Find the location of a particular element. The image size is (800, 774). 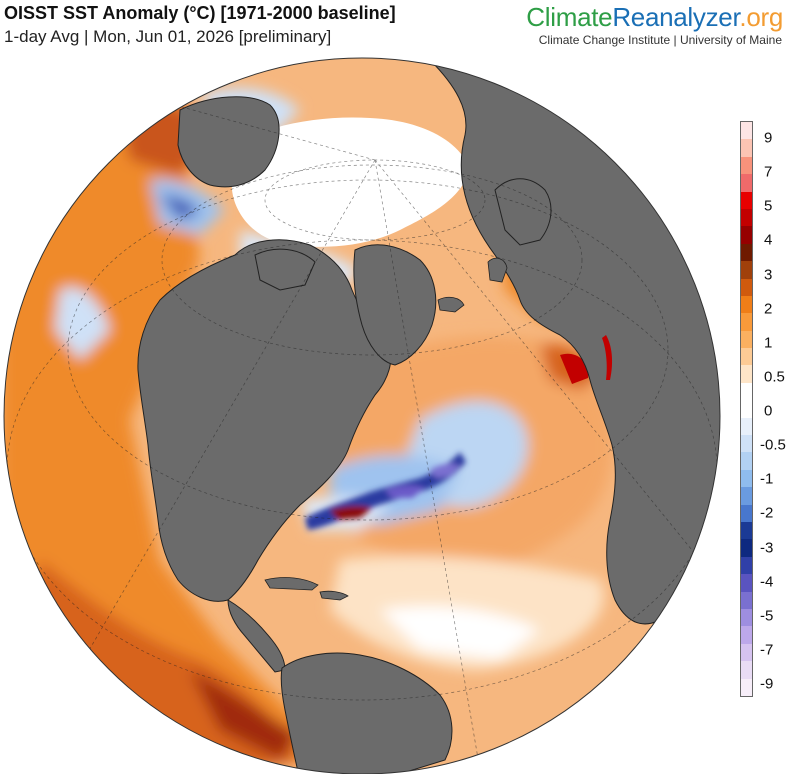

color-scale-bar is located at coordinates (746, 409).